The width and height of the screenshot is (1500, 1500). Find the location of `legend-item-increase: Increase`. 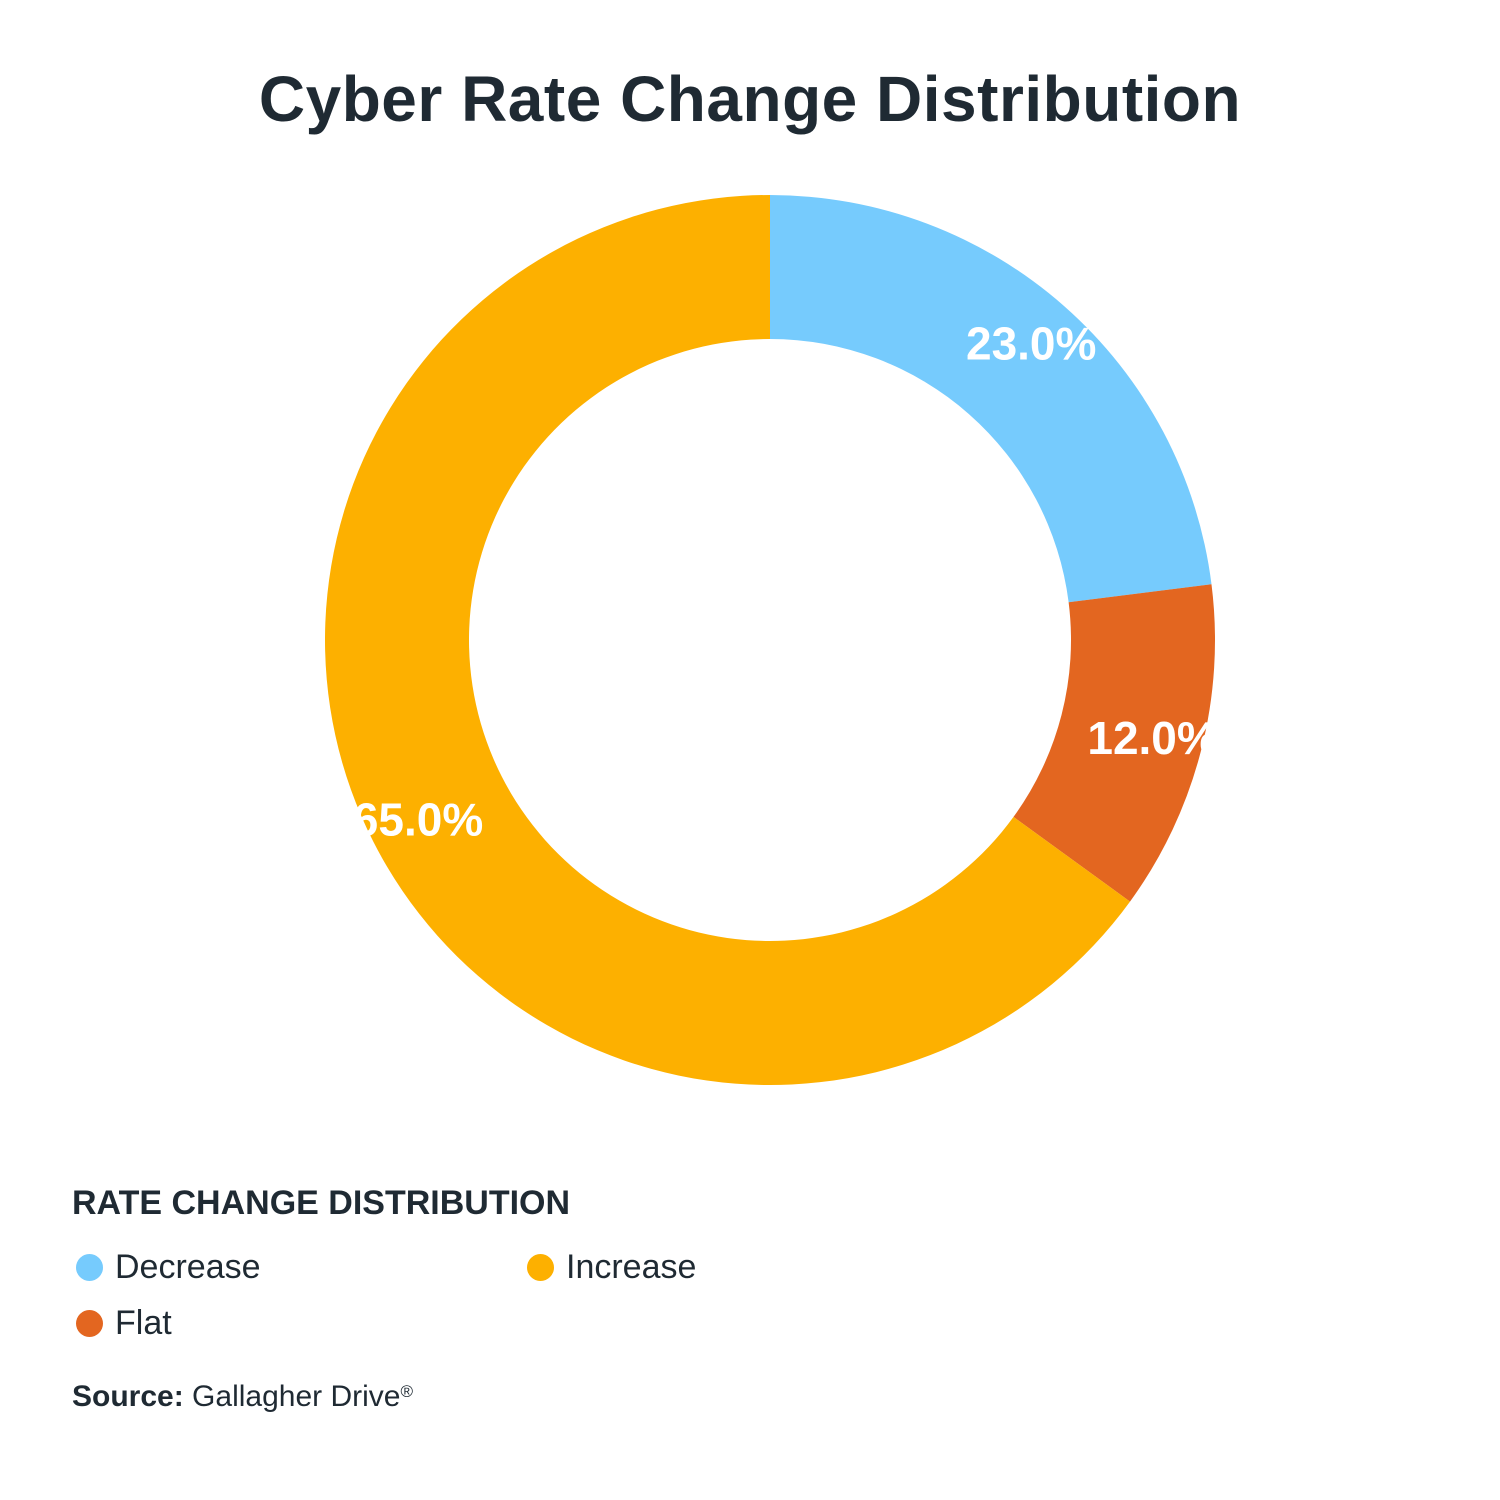

legend-item-increase: Increase is located at coordinates (611, 1267).